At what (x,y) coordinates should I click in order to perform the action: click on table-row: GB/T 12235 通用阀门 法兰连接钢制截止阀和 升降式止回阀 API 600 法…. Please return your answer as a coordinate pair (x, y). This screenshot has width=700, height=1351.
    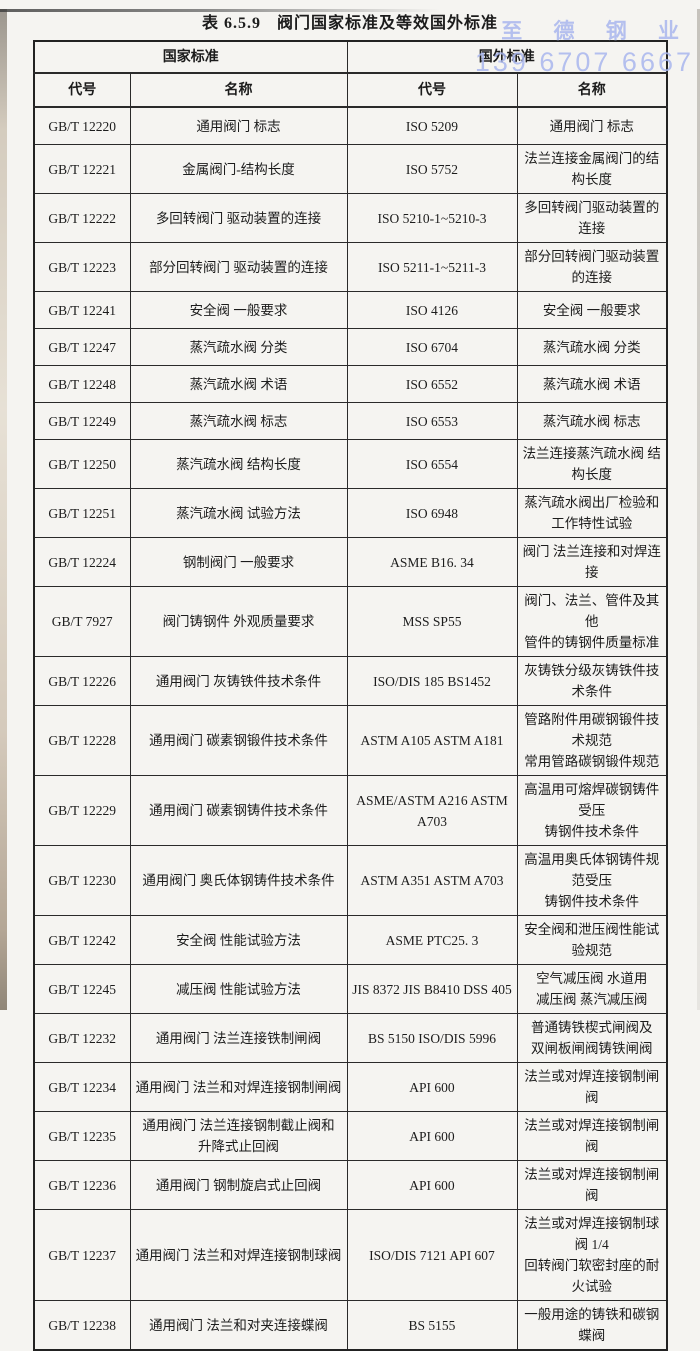
    Looking at the image, I should click on (350, 1136).